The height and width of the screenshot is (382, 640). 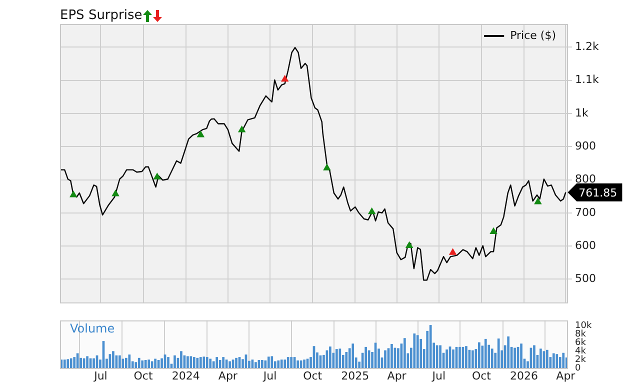 I want to click on y-tick-label: 4k, so click(x=581, y=351).